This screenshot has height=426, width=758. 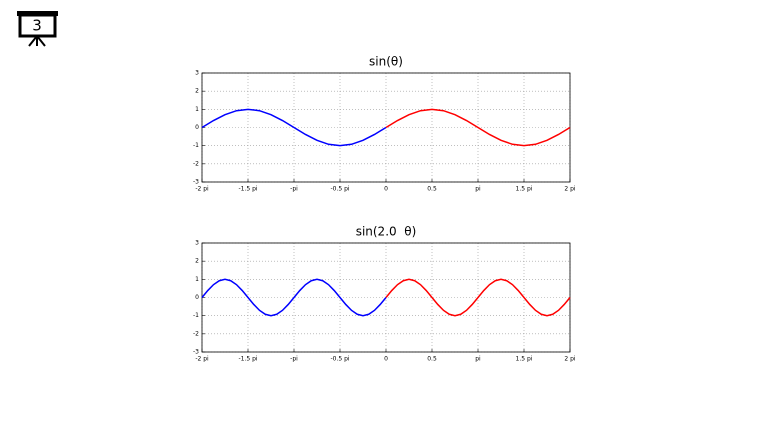 What do you see at coordinates (386, 232) in the screenshot?
I see `chart-title: sin(2.0 θ)` at bounding box center [386, 232].